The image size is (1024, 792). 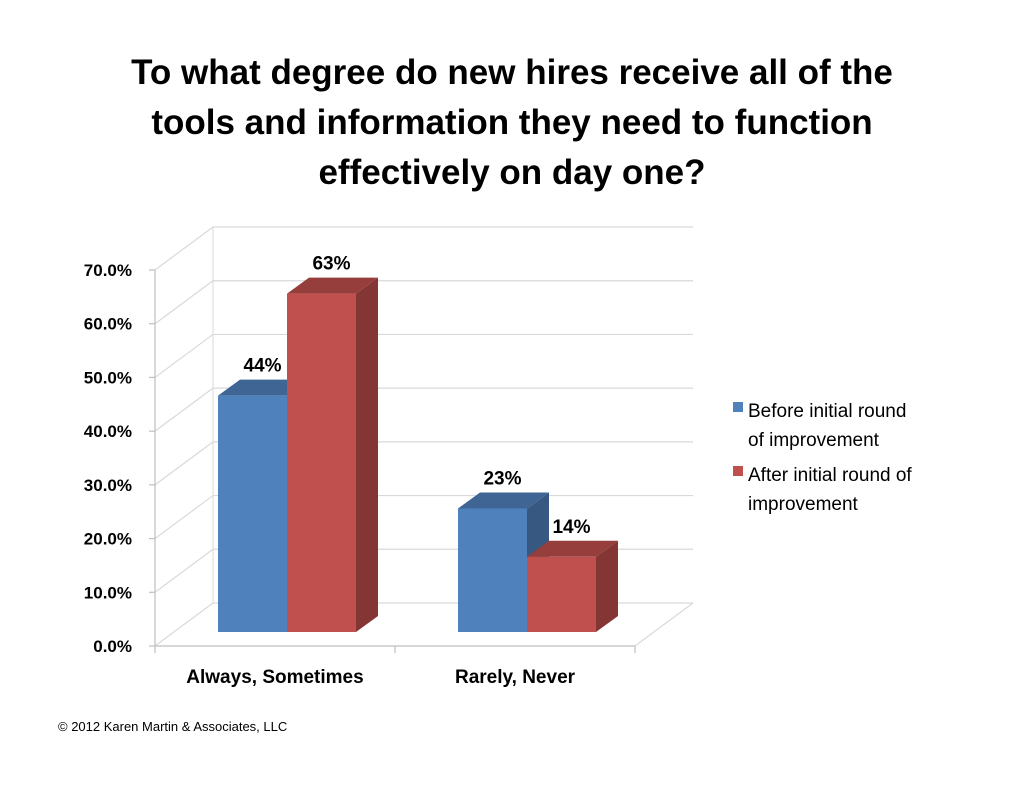 I want to click on data-label: 63%, so click(x=331, y=264).